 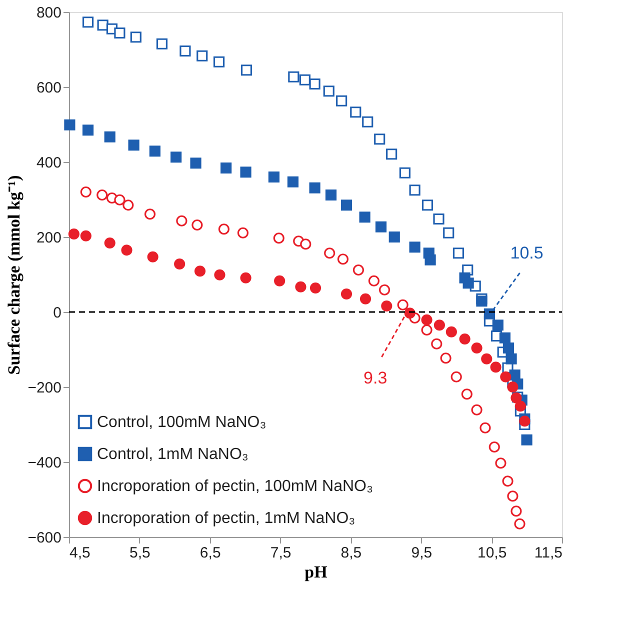 I want to click on x-tick-label: 9,5, so click(x=421, y=553).